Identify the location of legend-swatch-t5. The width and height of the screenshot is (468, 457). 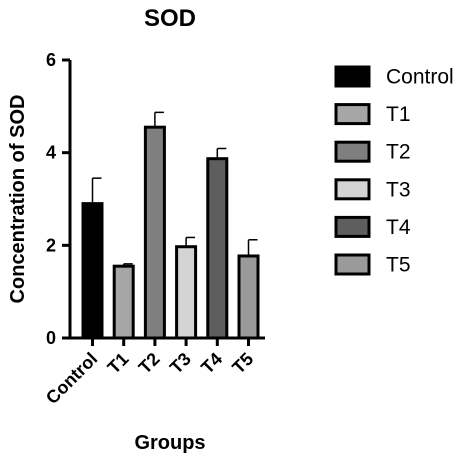
(352, 264).